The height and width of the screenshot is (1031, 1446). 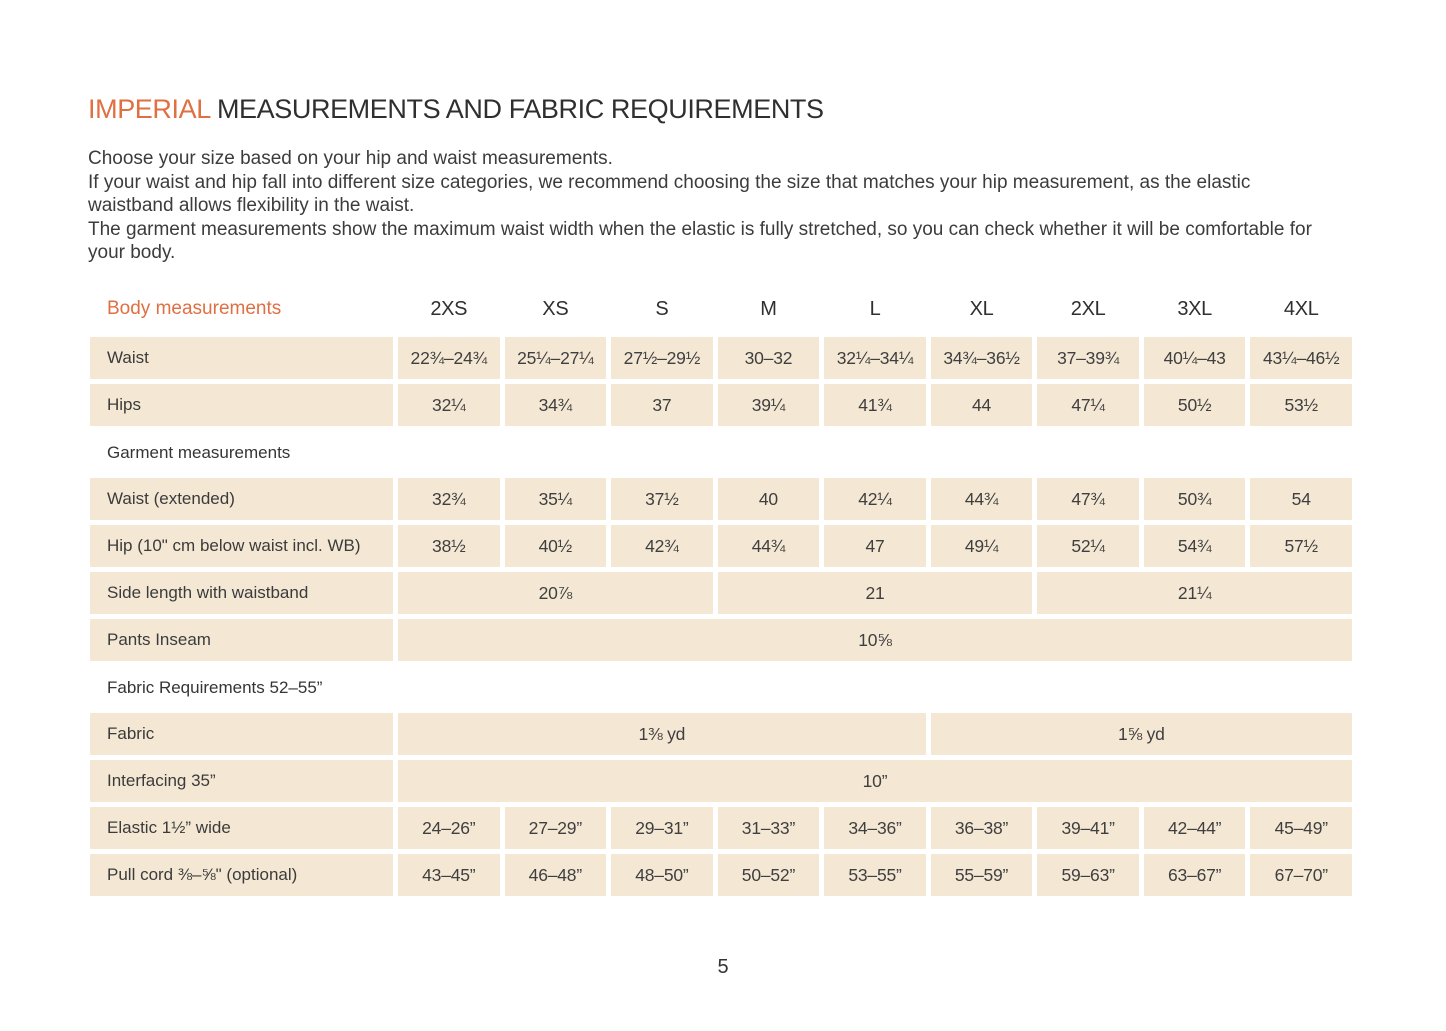 What do you see at coordinates (241, 593) in the screenshot?
I see `row-label-cell: Side length with waistband` at bounding box center [241, 593].